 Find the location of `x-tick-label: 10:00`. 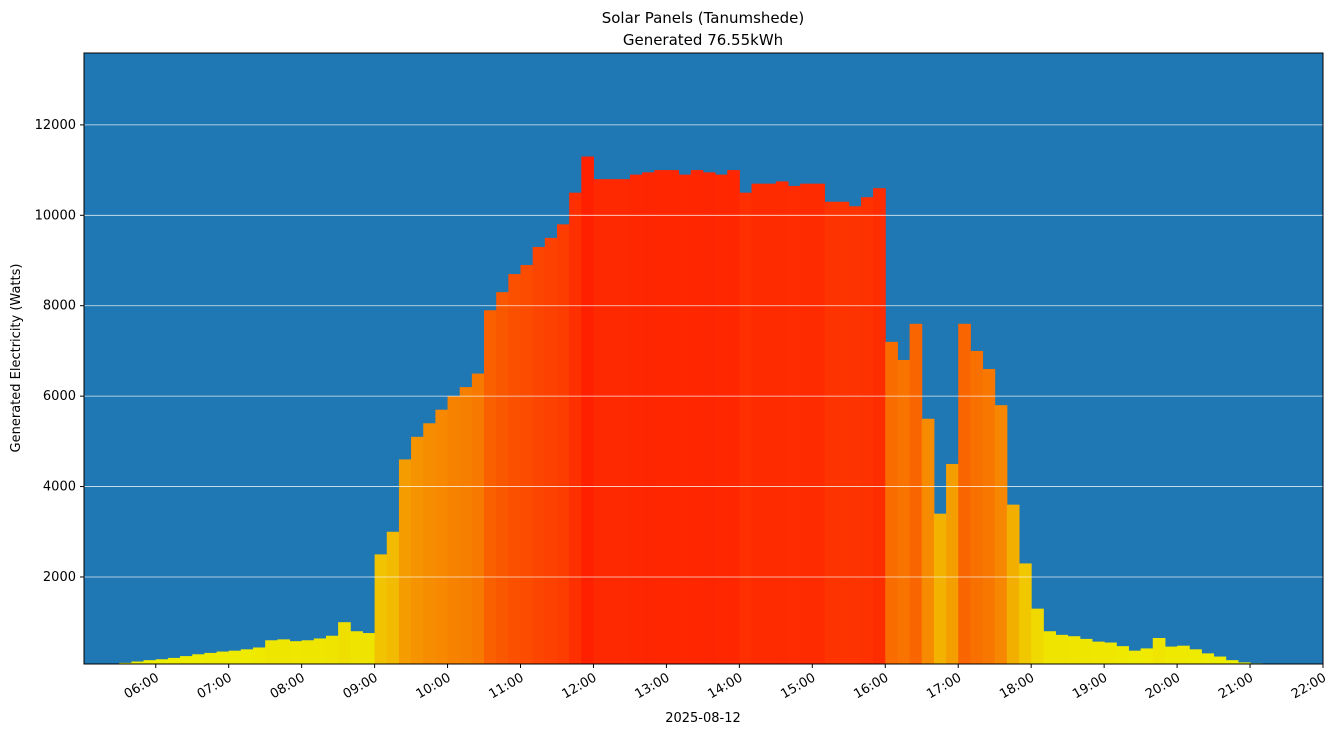

x-tick-label: 10:00 is located at coordinates (434, 686).